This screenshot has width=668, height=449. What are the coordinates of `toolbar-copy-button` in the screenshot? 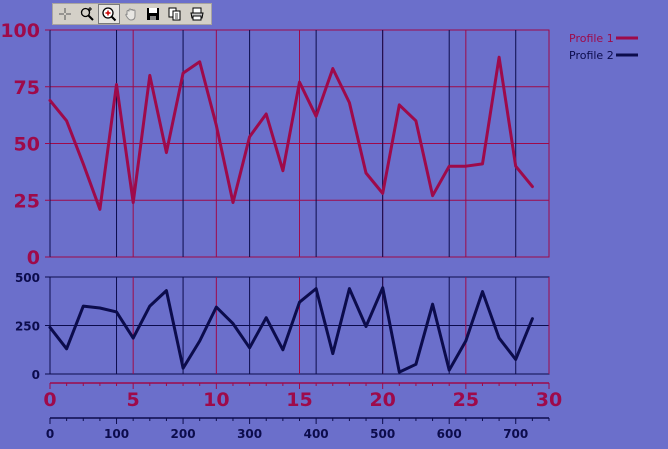 It's located at (175, 14).